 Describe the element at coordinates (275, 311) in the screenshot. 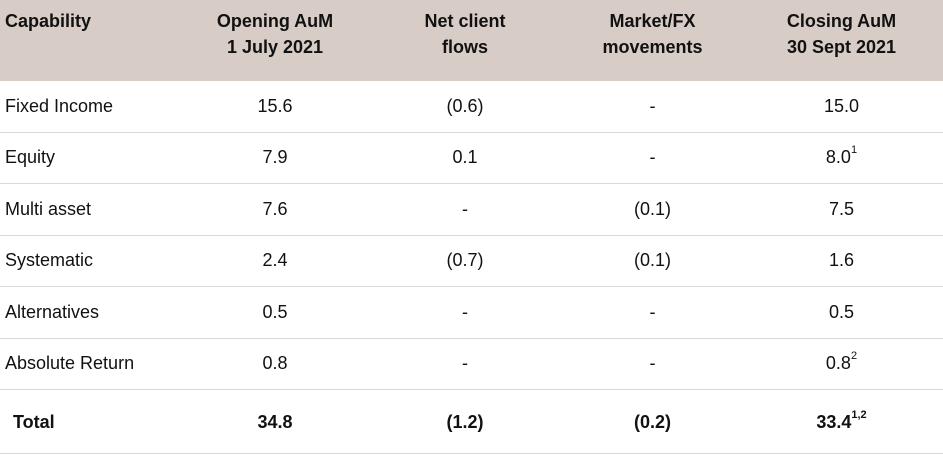

I see `opening-aum-cell: 0.5` at that location.